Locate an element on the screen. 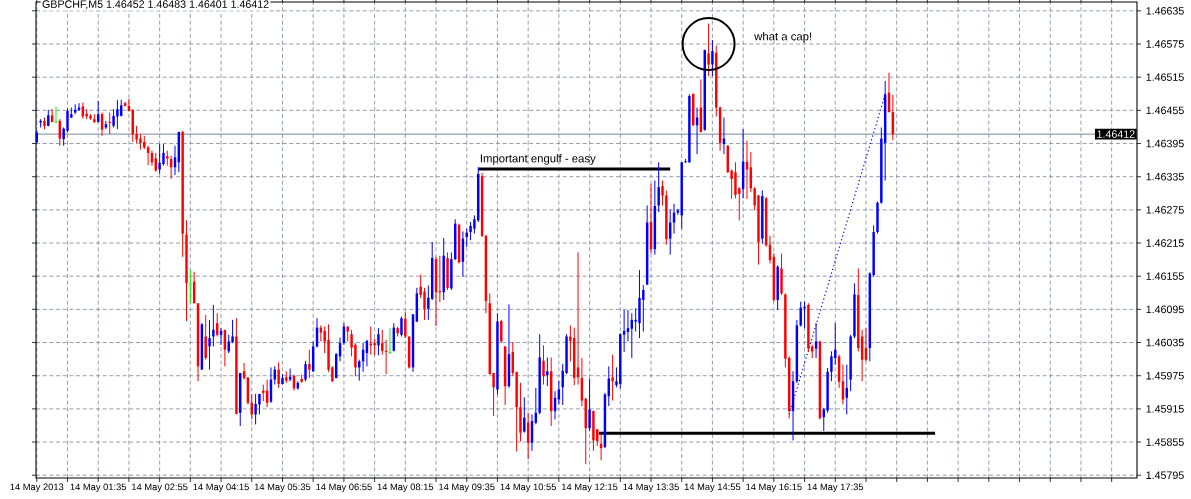 The image size is (1191, 499). x-tick-label: 14 May 05:35 is located at coordinates (282, 488).